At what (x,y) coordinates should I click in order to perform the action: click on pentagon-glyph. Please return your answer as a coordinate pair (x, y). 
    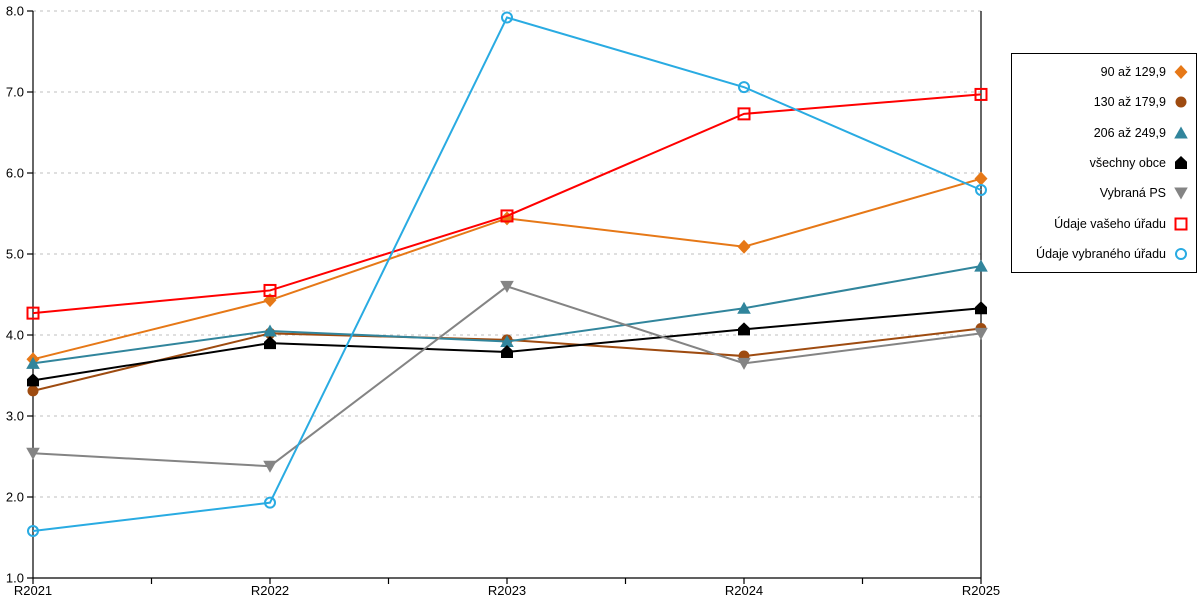
    Looking at the image, I should click on (1181, 162).